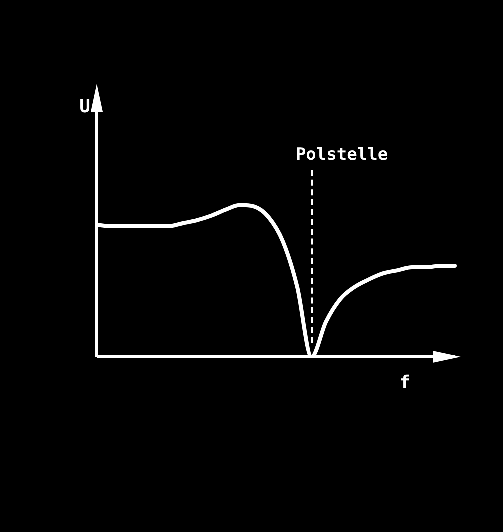  Describe the element at coordinates (342, 154) in the screenshot. I see `text: Polstelle` at that location.